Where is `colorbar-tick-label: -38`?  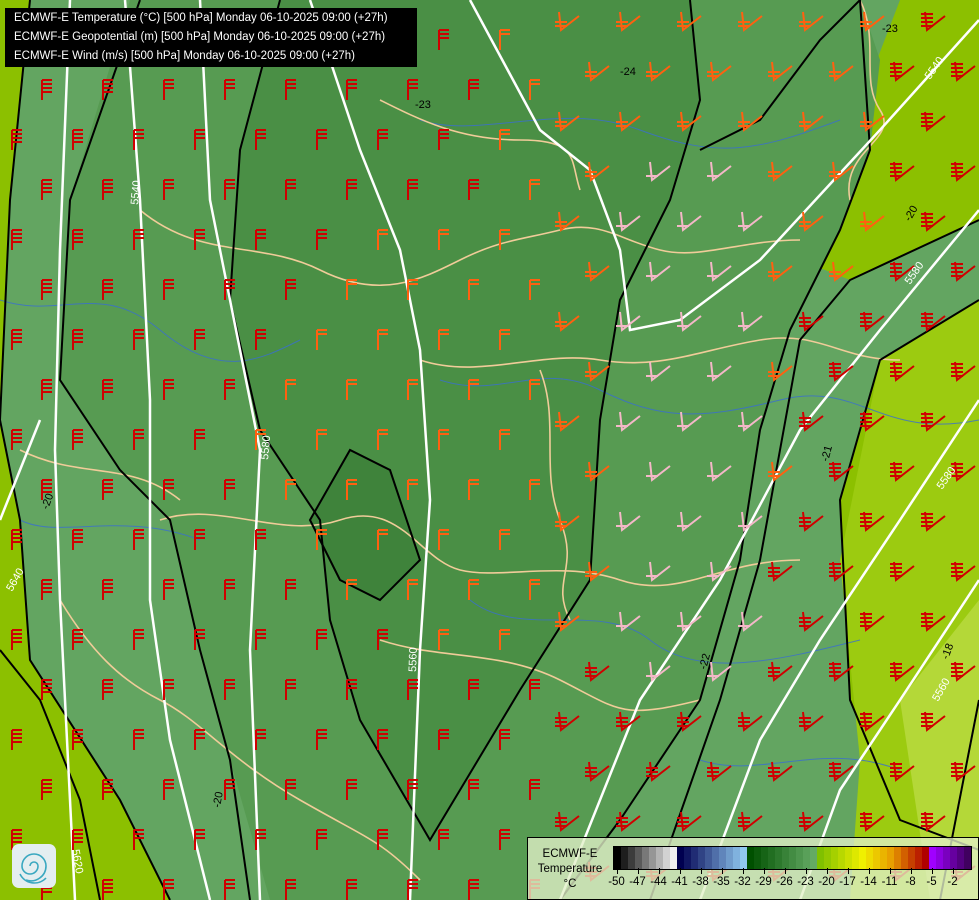 colorbar-tick-label: -38 is located at coordinates (700, 882).